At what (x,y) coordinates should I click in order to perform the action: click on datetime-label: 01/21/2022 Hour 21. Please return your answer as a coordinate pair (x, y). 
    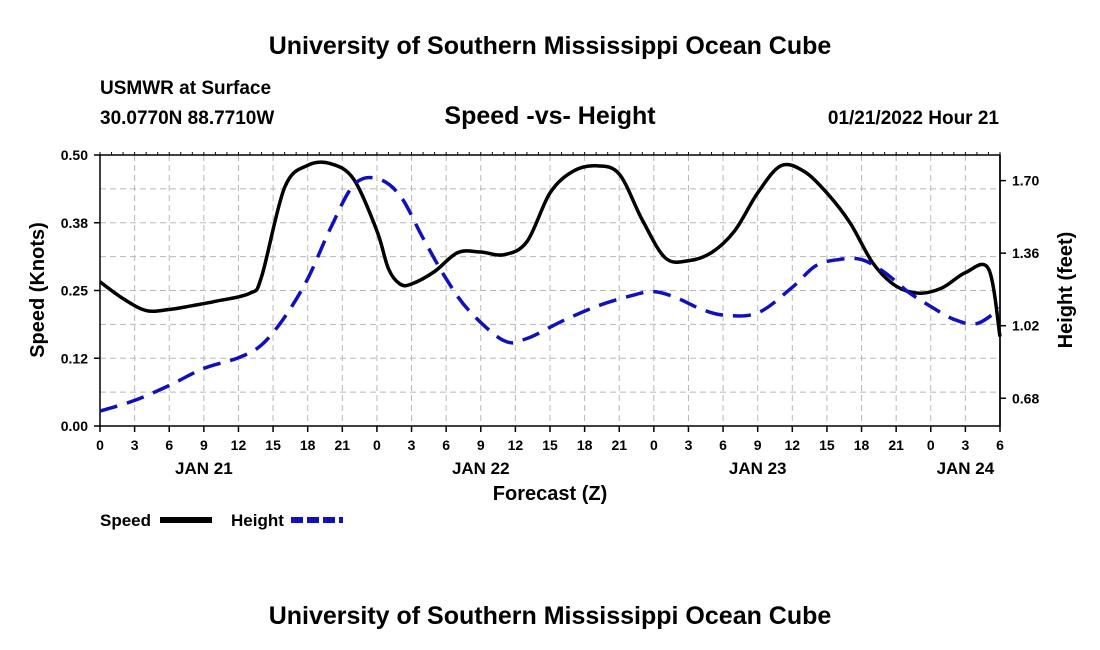
    Looking at the image, I should click on (914, 118).